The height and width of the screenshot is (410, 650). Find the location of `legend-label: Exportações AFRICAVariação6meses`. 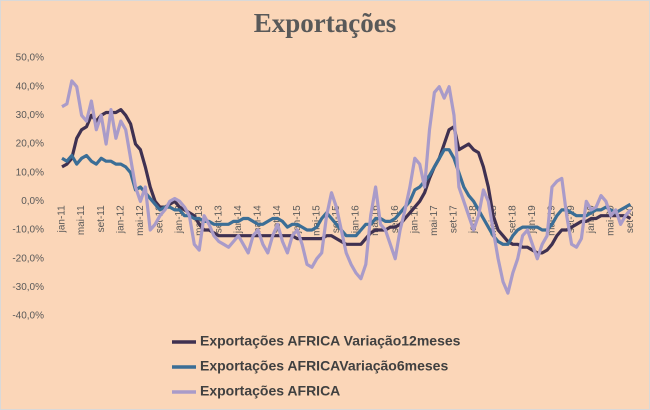

legend-label: Exportações AFRICAVariação6meses is located at coordinates (324, 366).